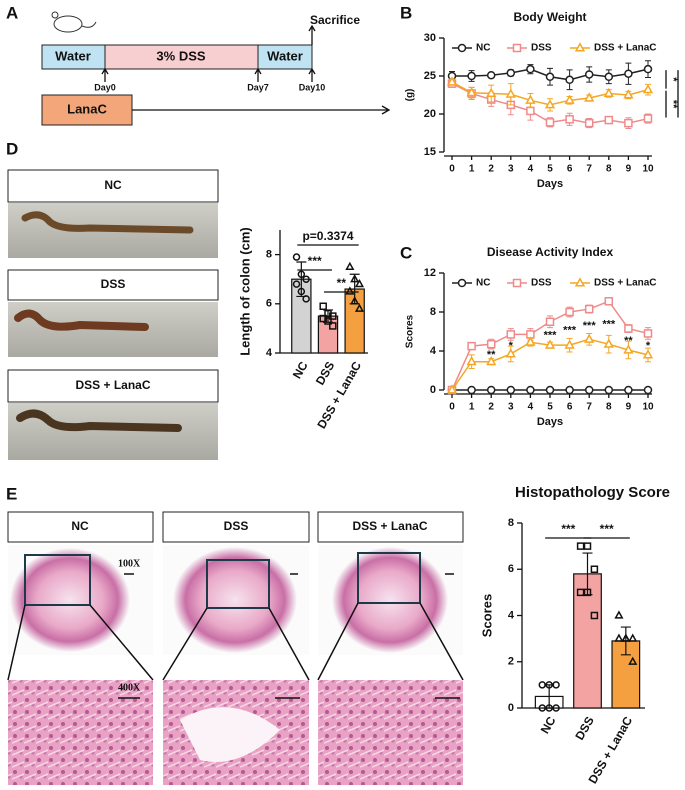  Describe the element at coordinates (472, 407) in the screenshot. I see `x-tick-label: 1` at that location.